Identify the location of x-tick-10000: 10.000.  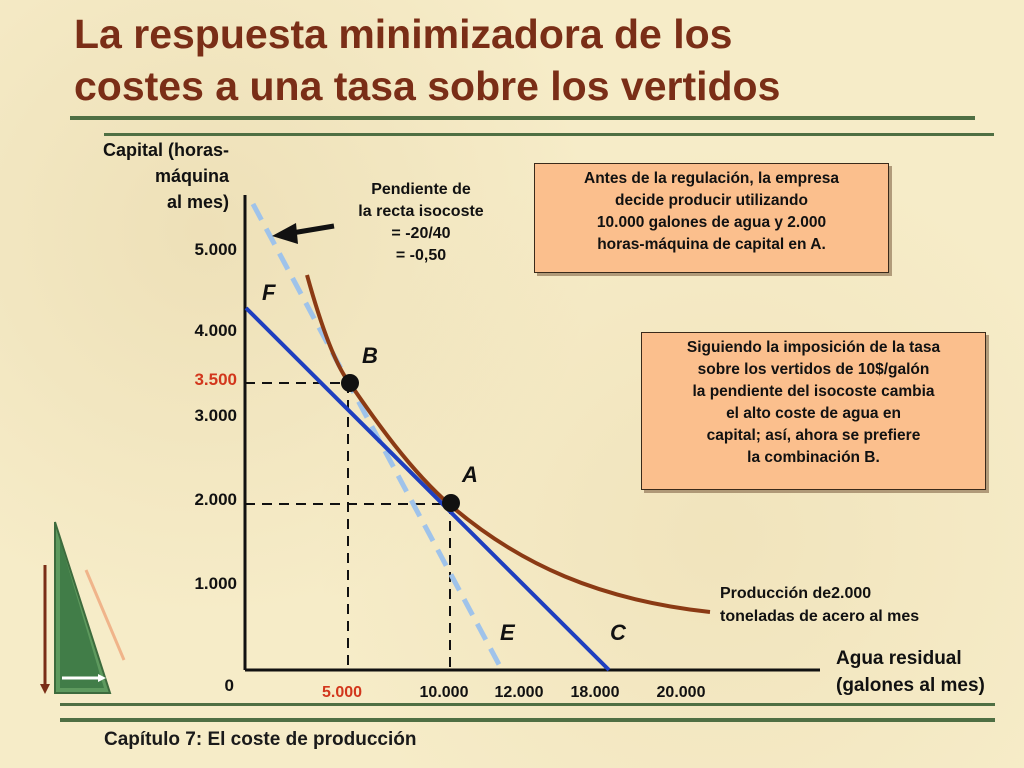
(444, 692).